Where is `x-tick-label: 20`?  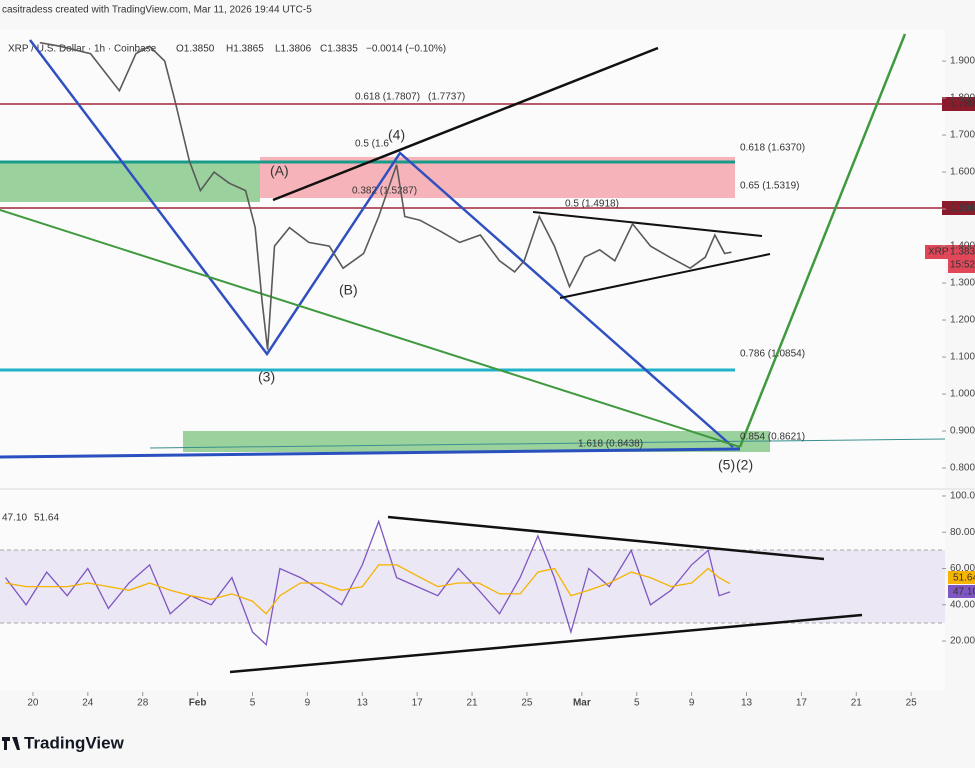 x-tick-label: 20 is located at coordinates (33, 703).